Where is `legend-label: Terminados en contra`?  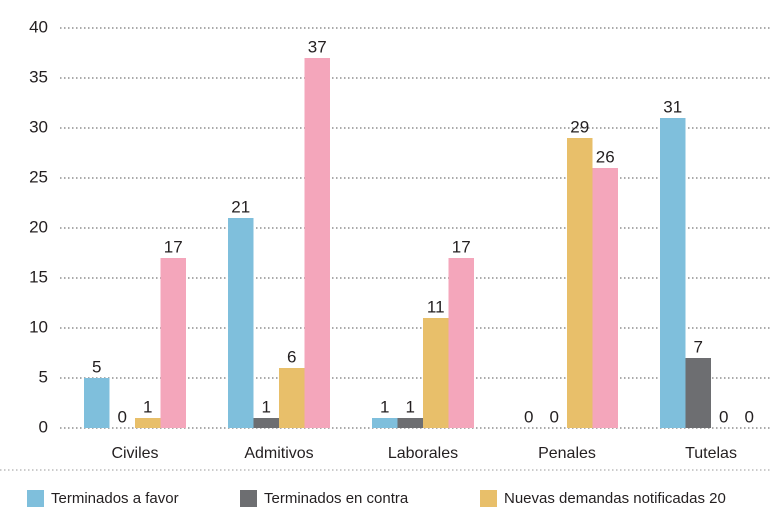 legend-label: Terminados en contra is located at coordinates (336, 498).